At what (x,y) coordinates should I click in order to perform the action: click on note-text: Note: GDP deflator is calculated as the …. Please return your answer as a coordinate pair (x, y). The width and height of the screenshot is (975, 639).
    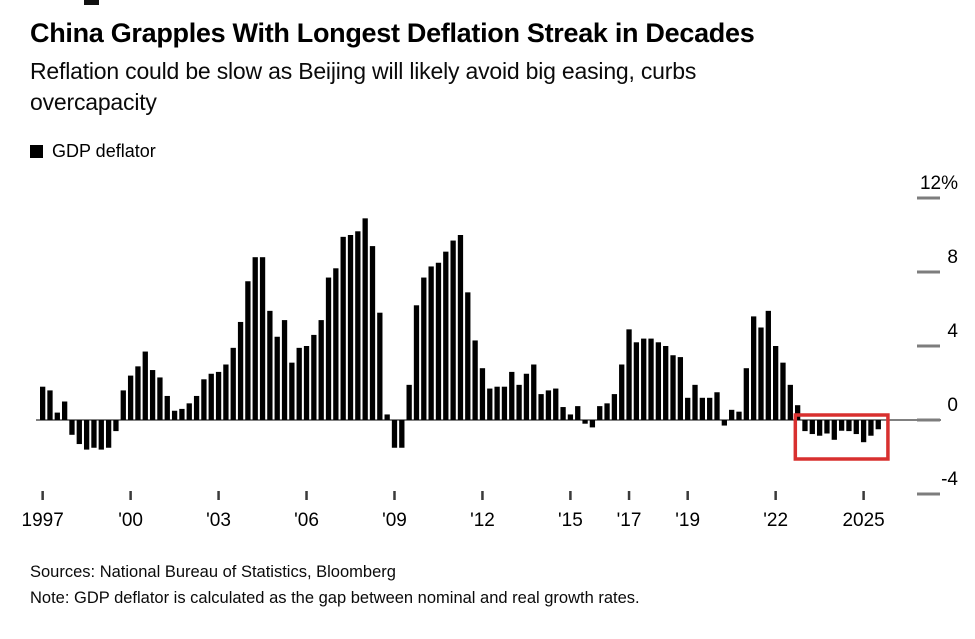
    Looking at the image, I should click on (335, 598).